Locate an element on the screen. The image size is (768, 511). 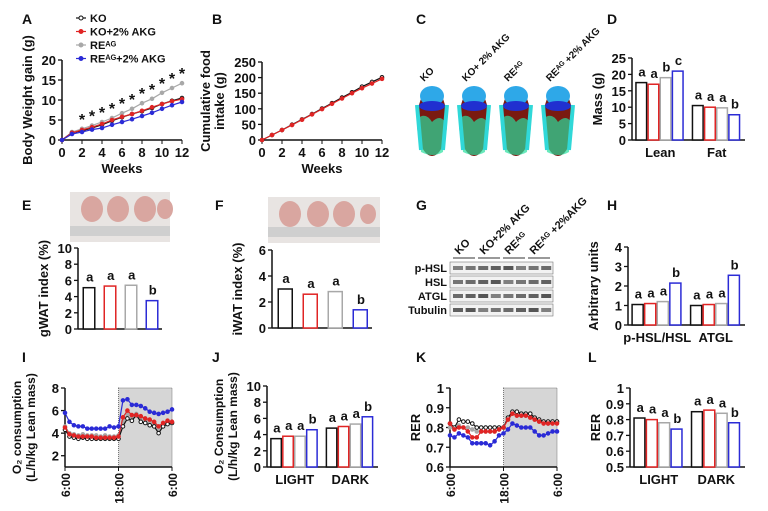
y-axis-label: Mass (g) is located at coordinates (597, 99).